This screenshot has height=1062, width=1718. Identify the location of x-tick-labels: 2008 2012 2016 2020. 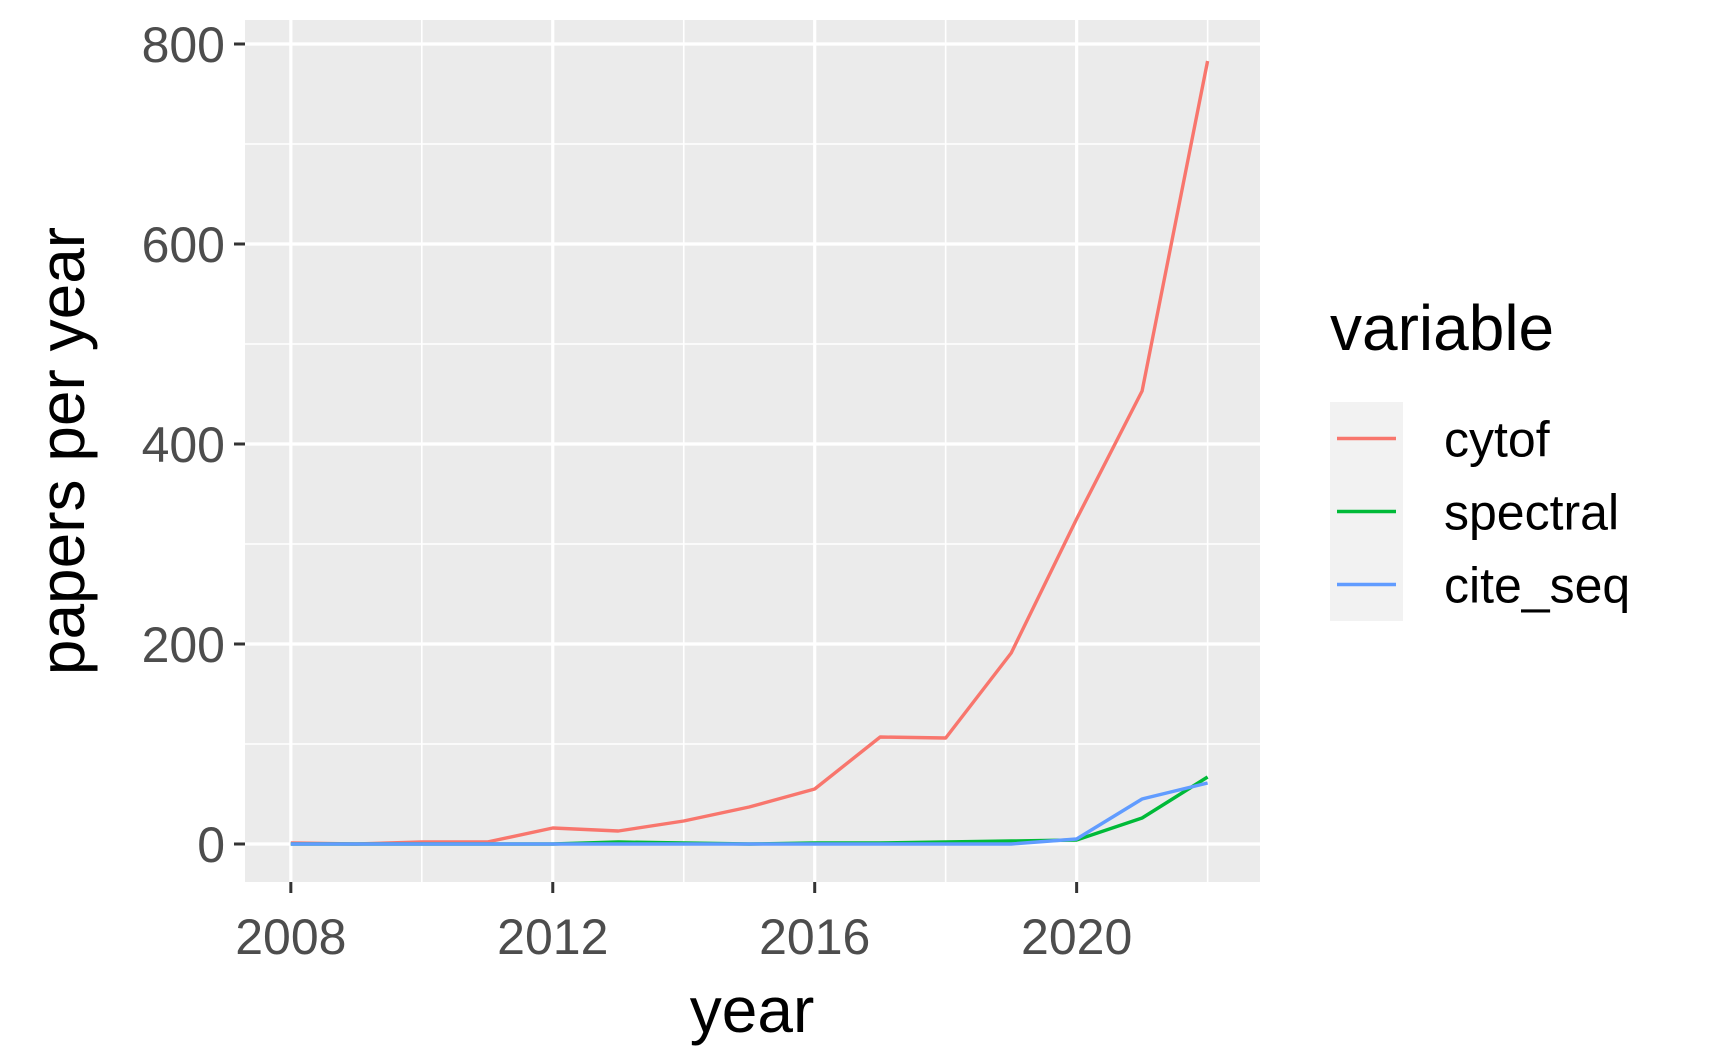
(683, 937).